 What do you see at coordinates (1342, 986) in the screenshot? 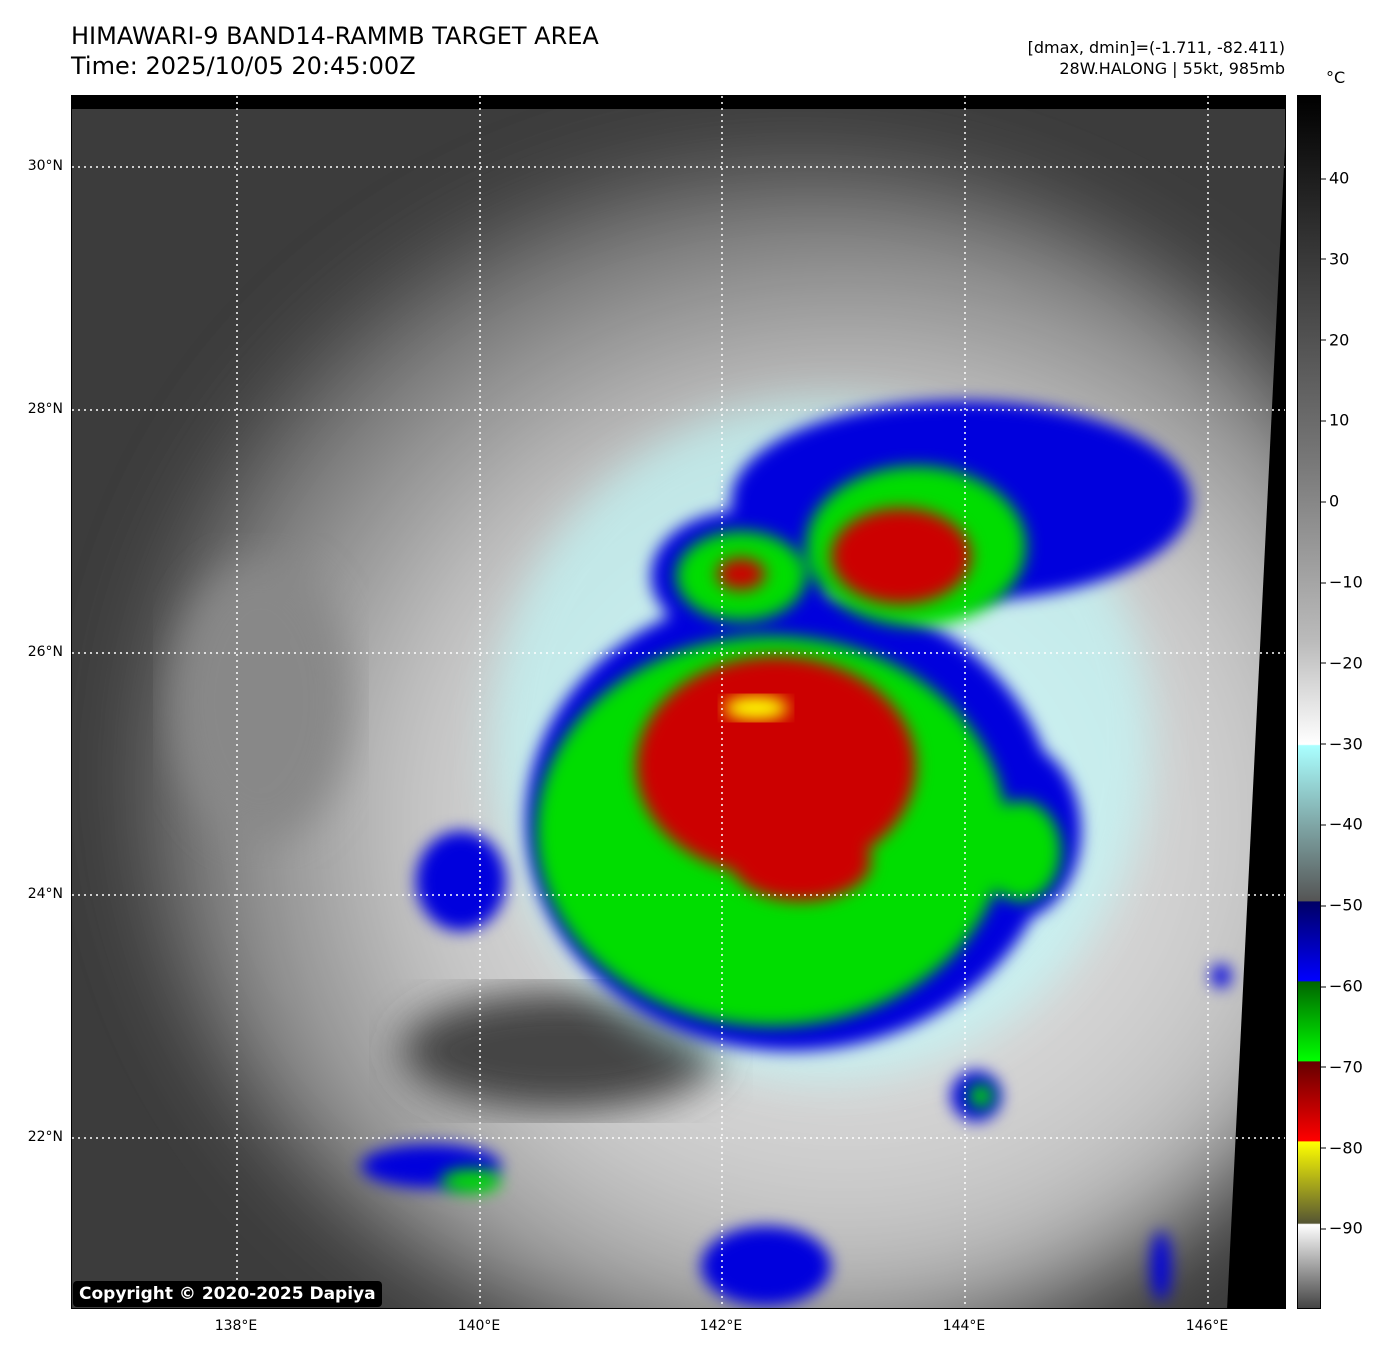
I see `colorbar-tick: −60` at bounding box center [1342, 986].